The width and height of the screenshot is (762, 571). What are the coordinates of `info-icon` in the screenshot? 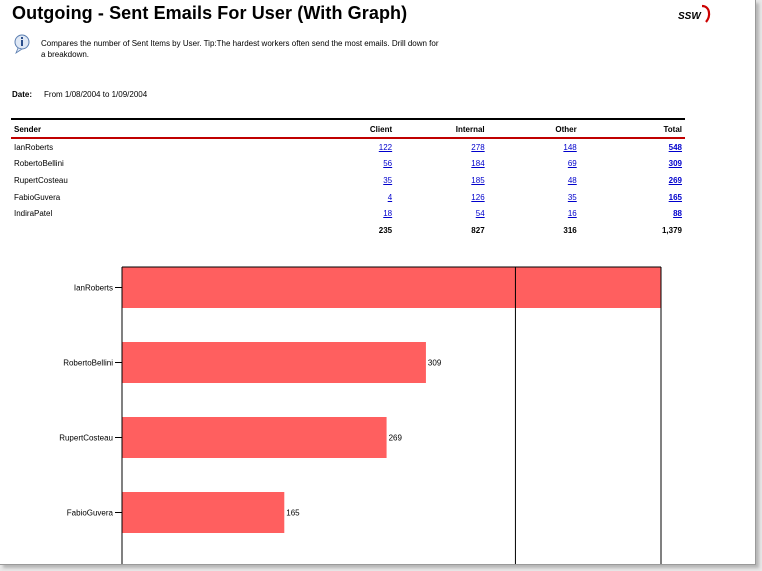 It's located at (22, 44).